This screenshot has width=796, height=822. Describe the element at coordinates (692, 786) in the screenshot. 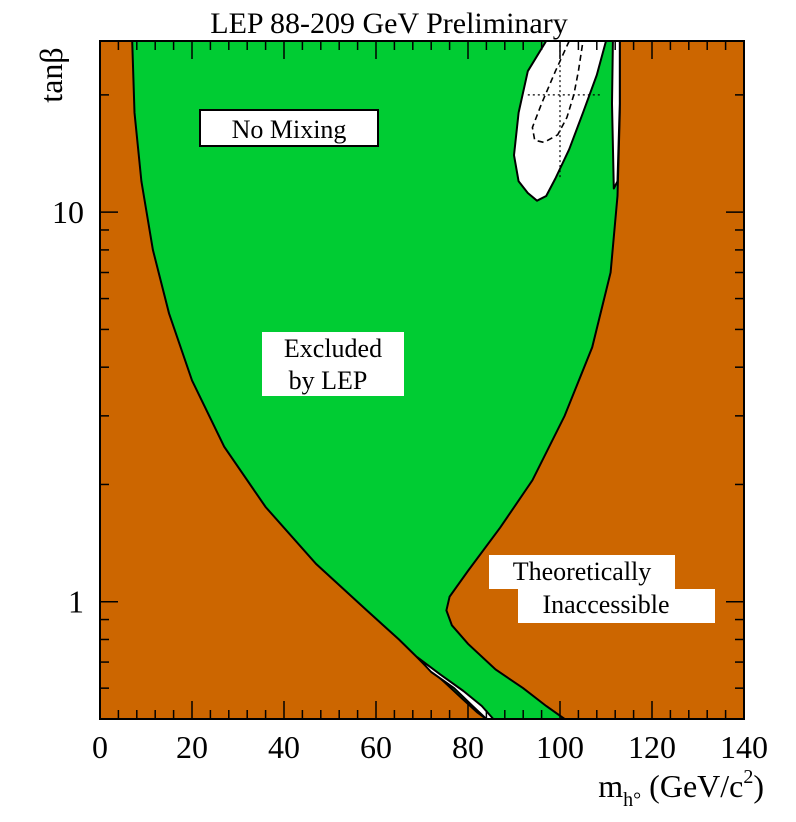

I see `x-axis-label-unit: (GeV/c` at that location.